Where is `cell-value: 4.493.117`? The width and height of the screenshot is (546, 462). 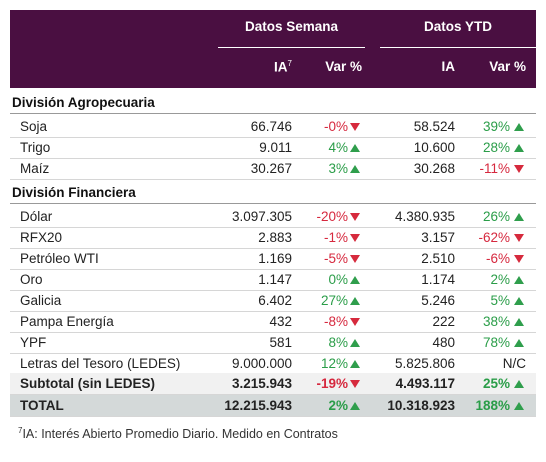 cell-value: 4.493.117 is located at coordinates (425, 383).